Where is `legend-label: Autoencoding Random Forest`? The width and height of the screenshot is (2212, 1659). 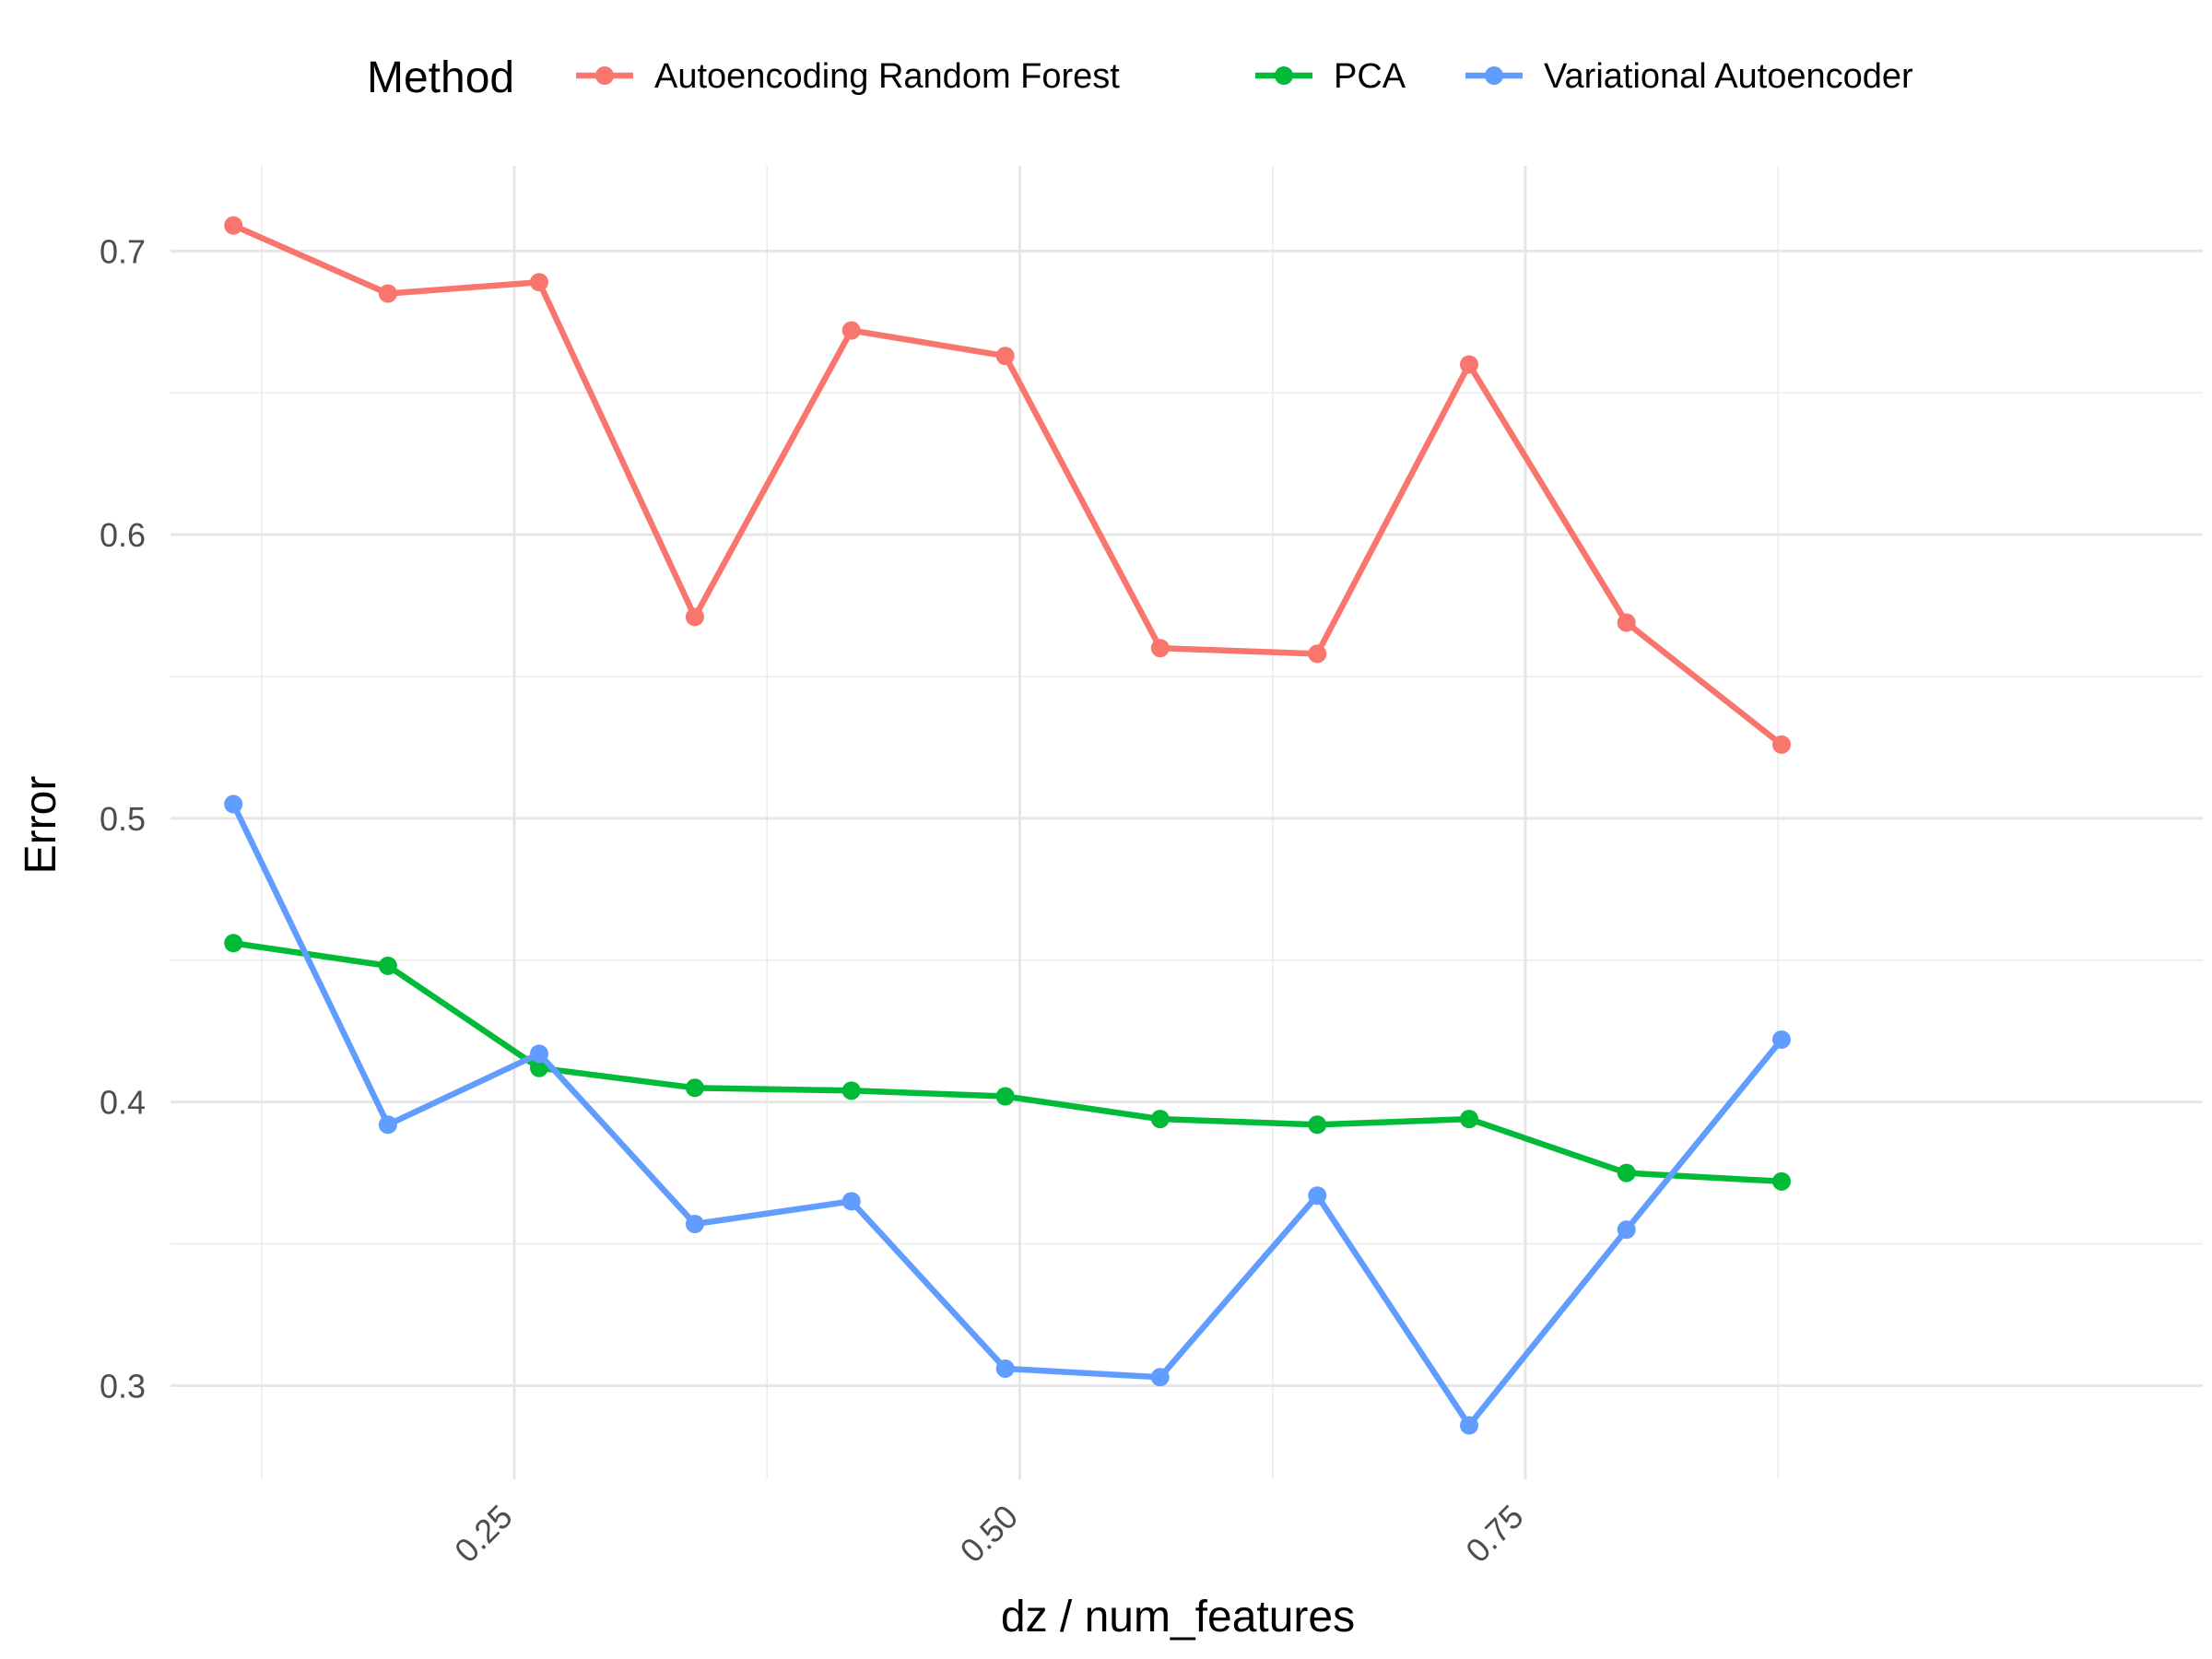
legend-label: Autoencoding Random Forest is located at coordinates (887, 76).